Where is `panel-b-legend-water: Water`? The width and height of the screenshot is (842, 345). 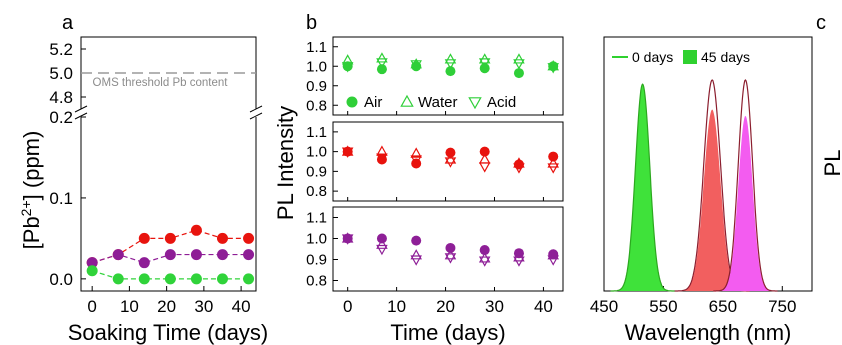
panel-b-legend-water: Water is located at coordinates (437, 102).